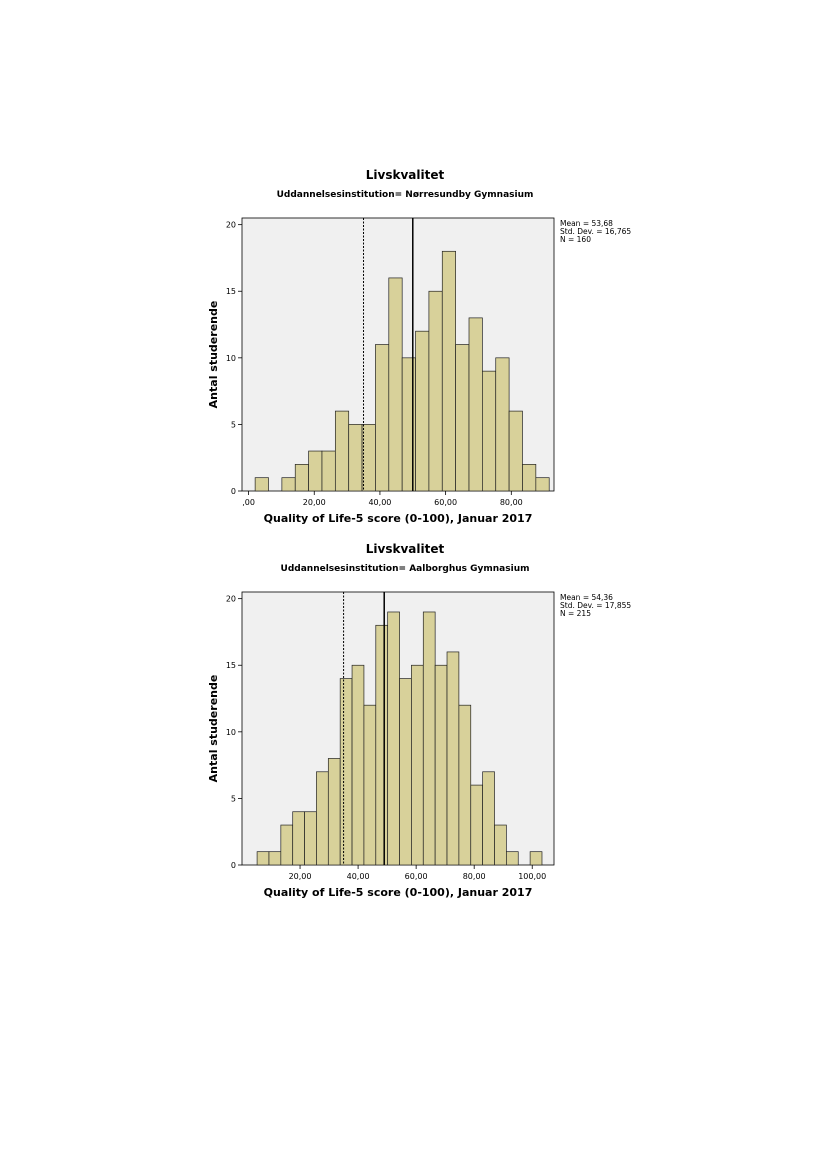 This screenshot has width=826, height=1169. I want to click on stats-n: N = 215, so click(575, 613).